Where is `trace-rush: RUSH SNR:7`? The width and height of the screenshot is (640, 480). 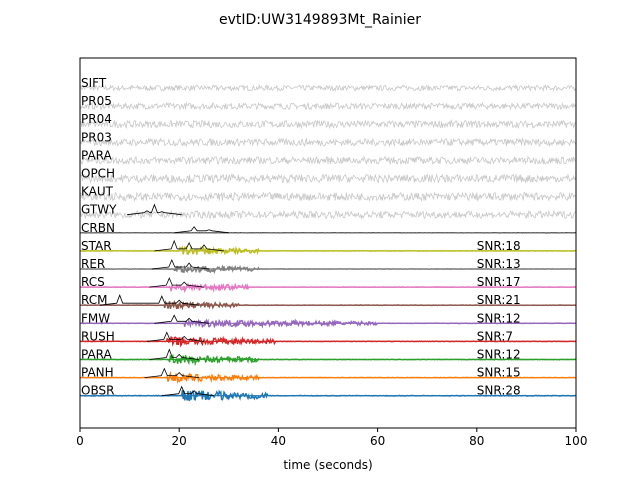
trace-rush: RUSH SNR:7 is located at coordinates (328, 338).